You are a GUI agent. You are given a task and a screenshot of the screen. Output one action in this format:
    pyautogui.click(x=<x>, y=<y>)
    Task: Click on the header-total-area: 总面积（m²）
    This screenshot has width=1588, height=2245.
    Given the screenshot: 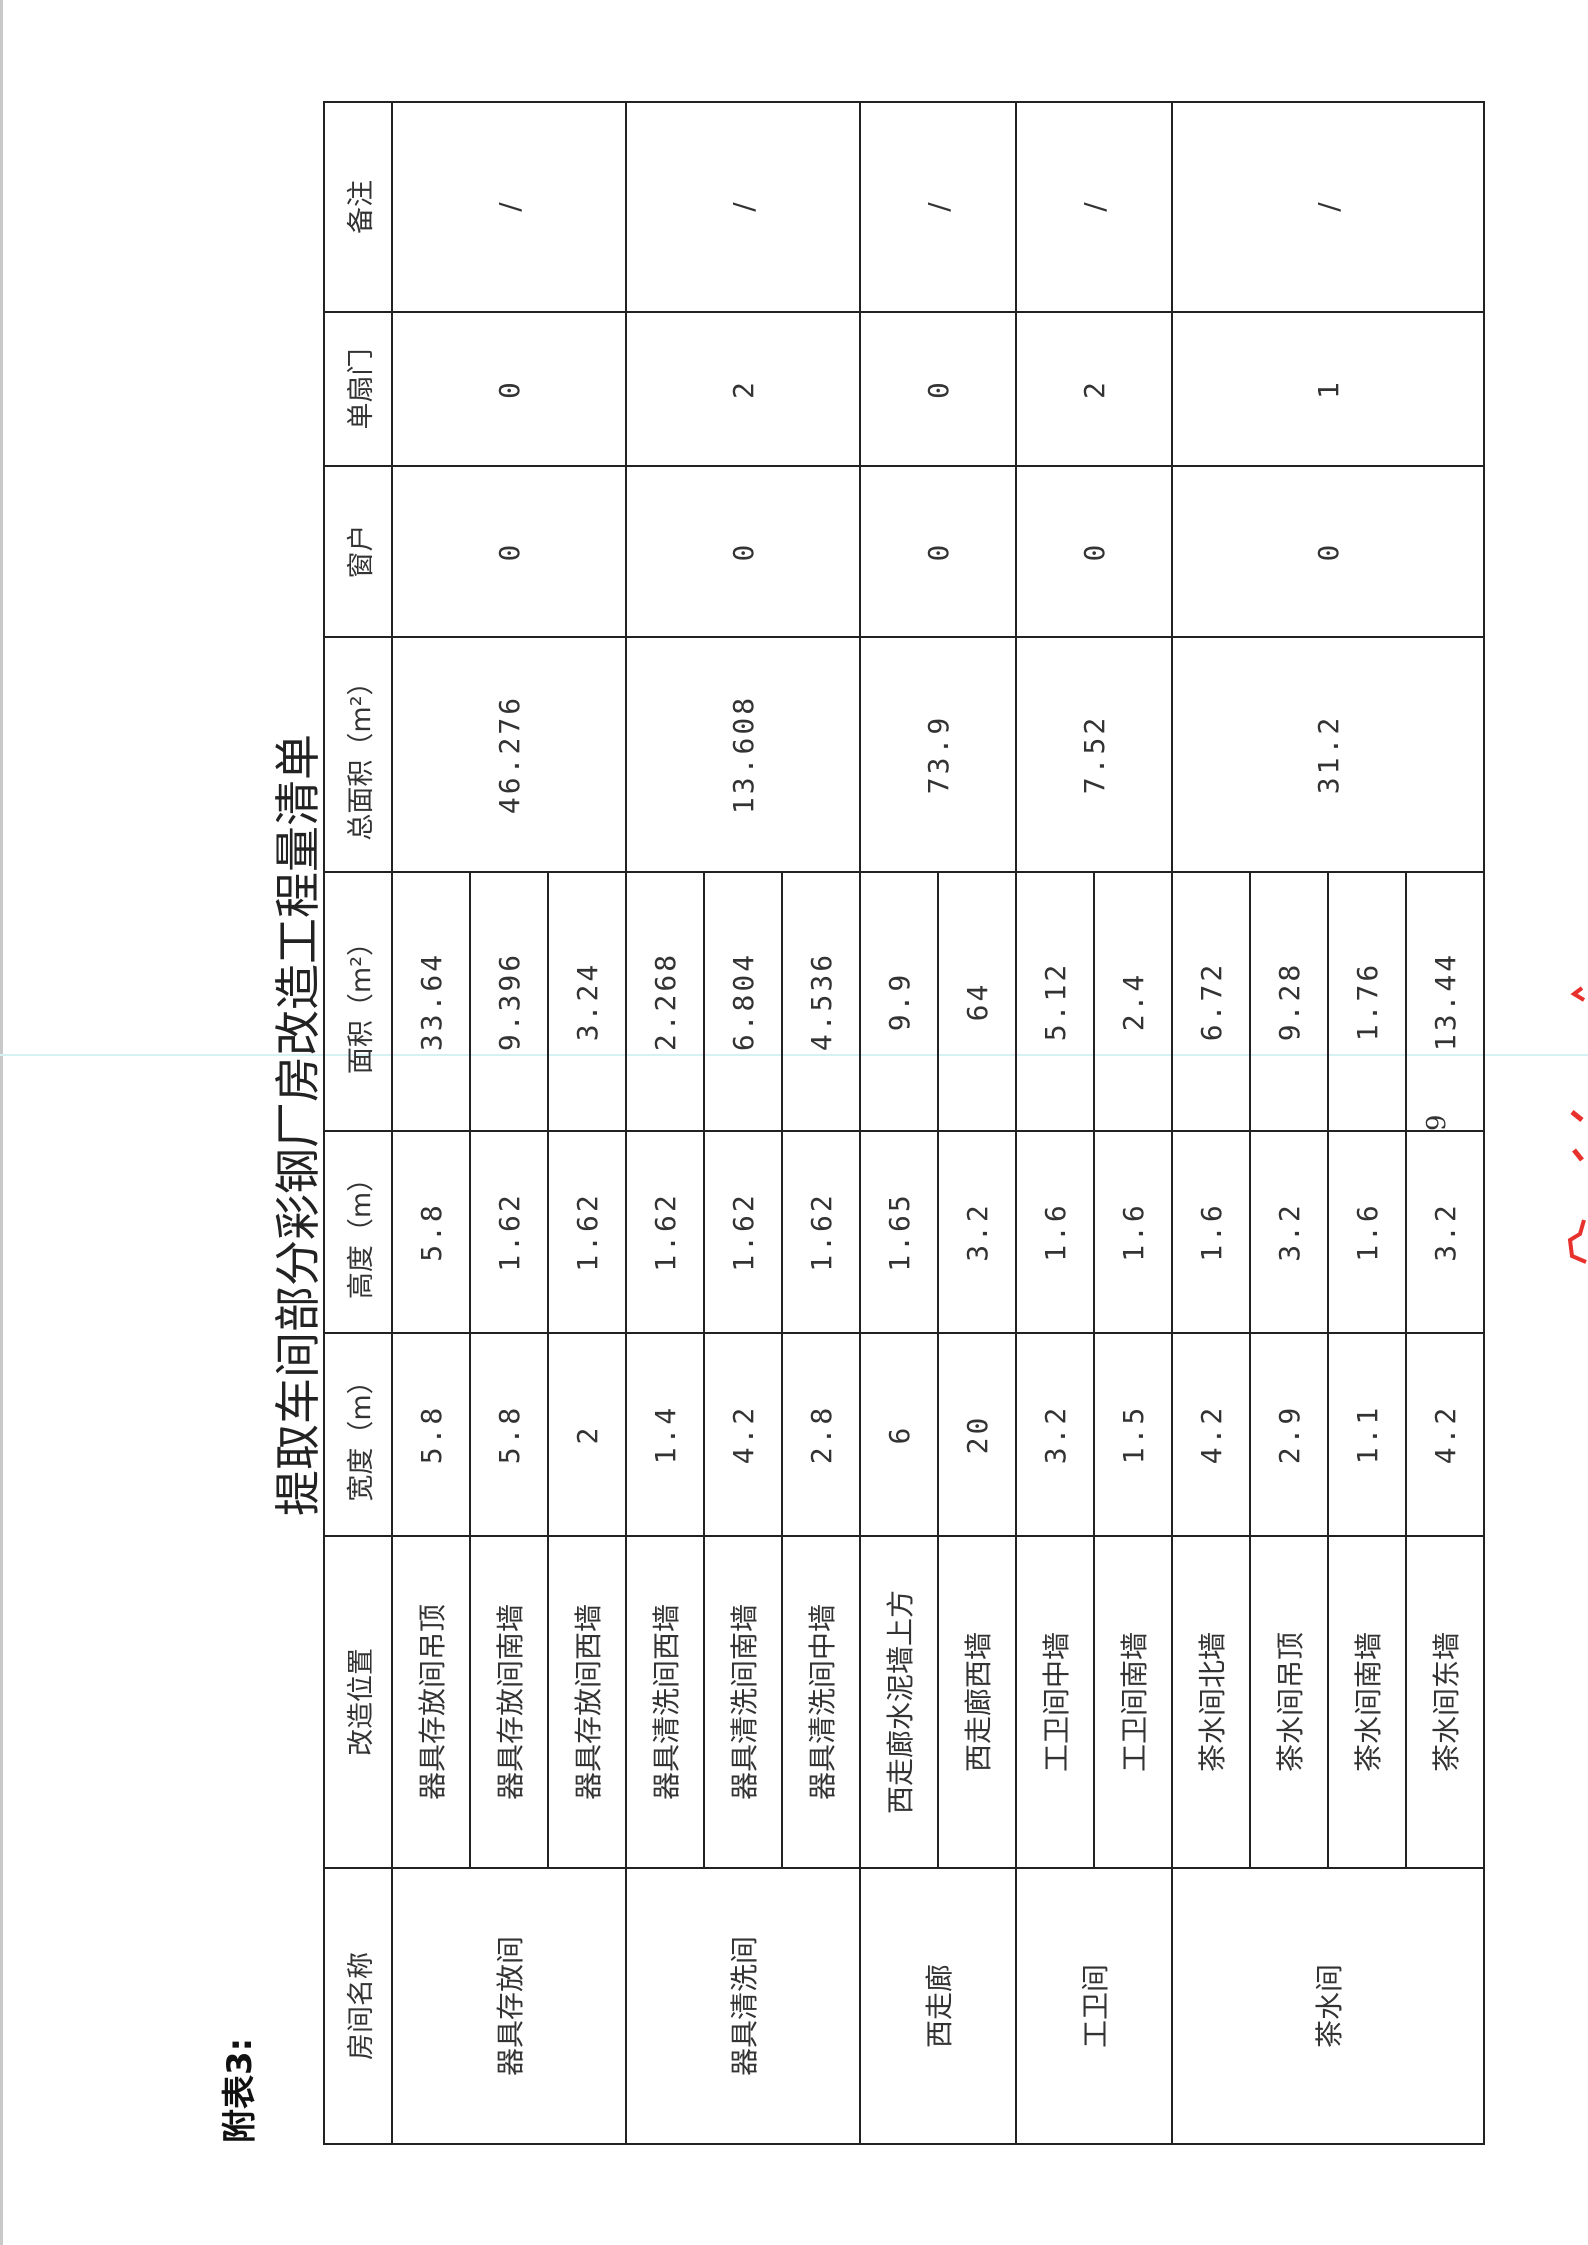 What is the action you would take?
    pyautogui.click(x=358, y=754)
    